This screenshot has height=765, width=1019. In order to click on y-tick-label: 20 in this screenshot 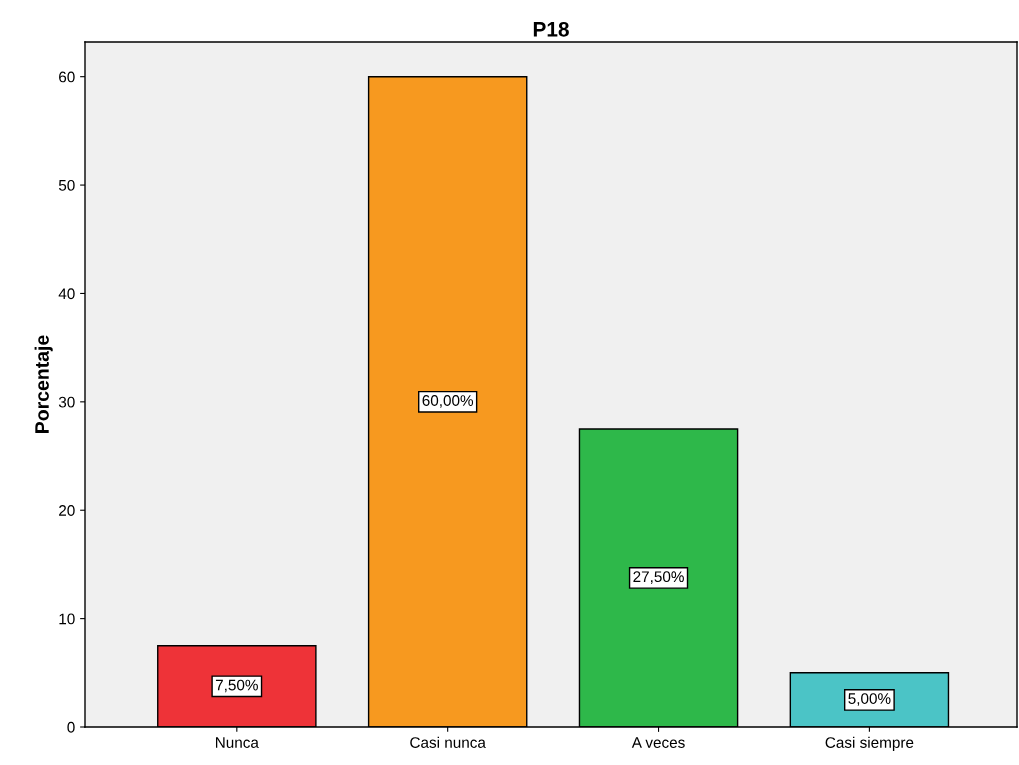, I will do `click(67, 510)`.